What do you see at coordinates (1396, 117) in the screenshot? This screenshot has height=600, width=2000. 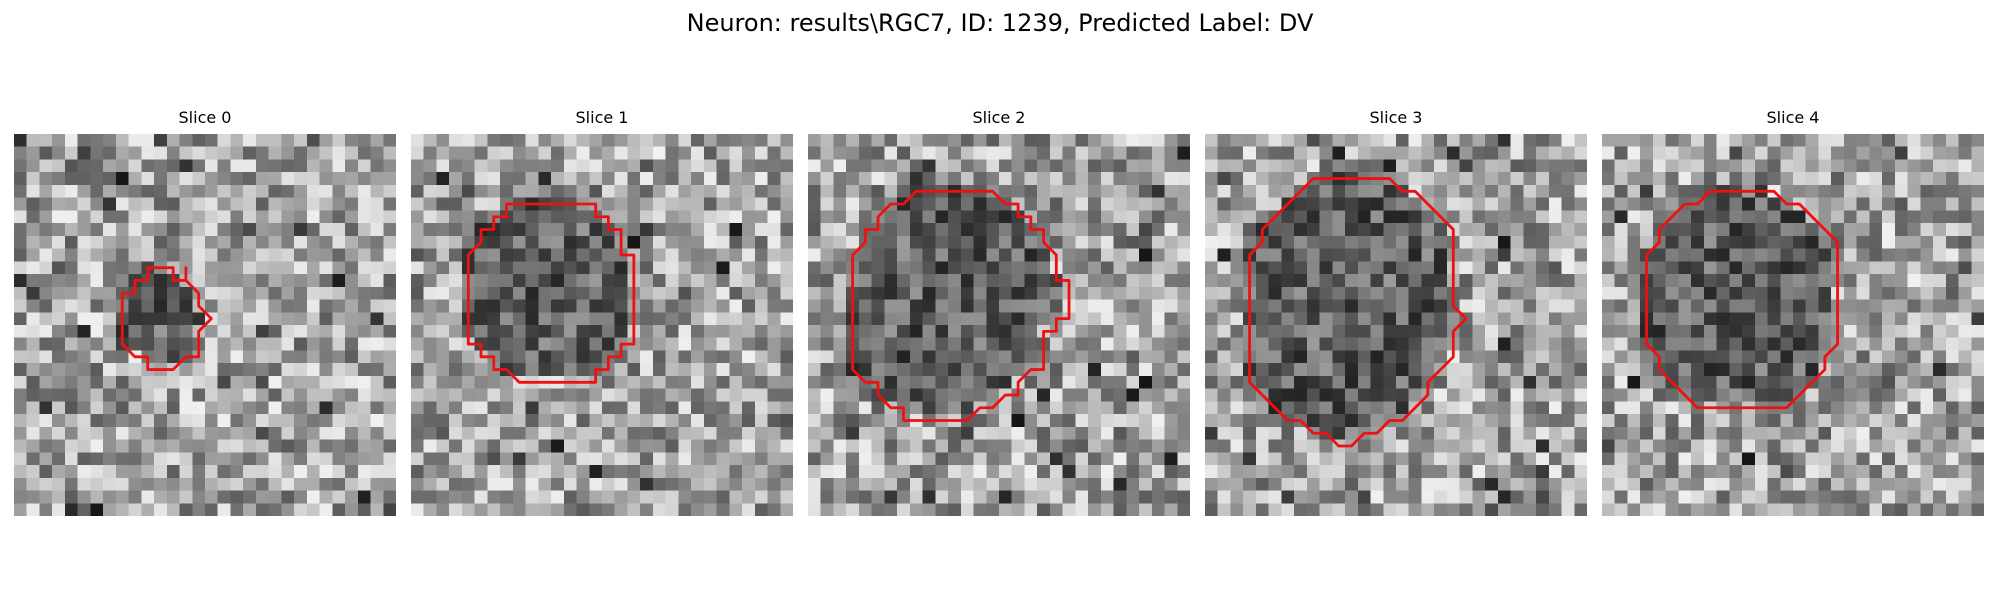 I see `slice-title-3: Slice 3` at bounding box center [1396, 117].